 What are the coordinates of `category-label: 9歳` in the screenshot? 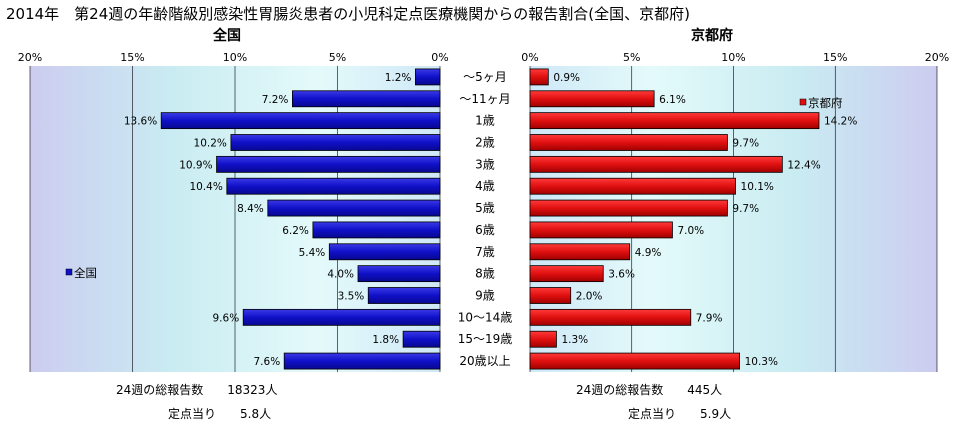 It's located at (485, 296).